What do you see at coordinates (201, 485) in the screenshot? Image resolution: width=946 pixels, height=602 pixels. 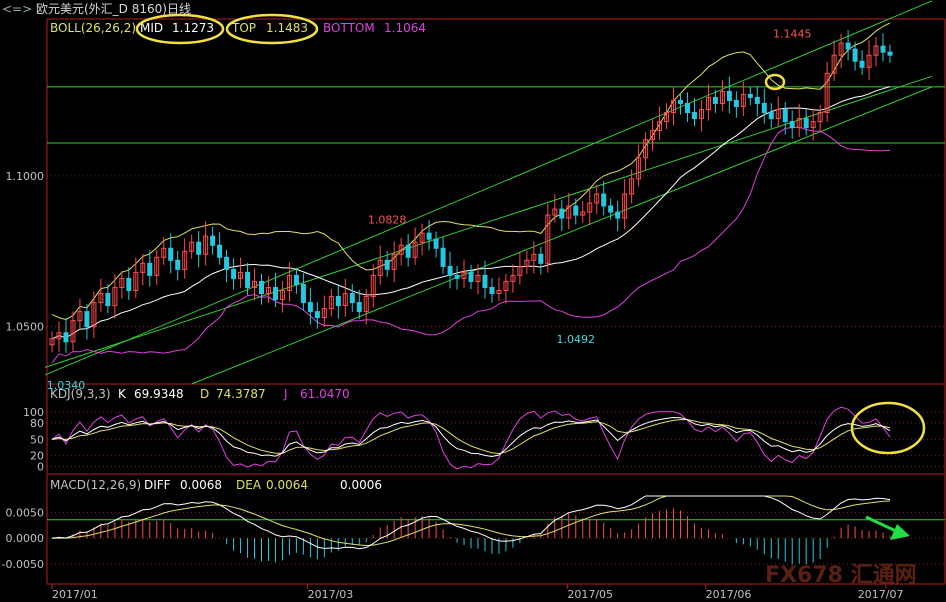 I see `macd-diff-value: 0.0068` at bounding box center [201, 485].